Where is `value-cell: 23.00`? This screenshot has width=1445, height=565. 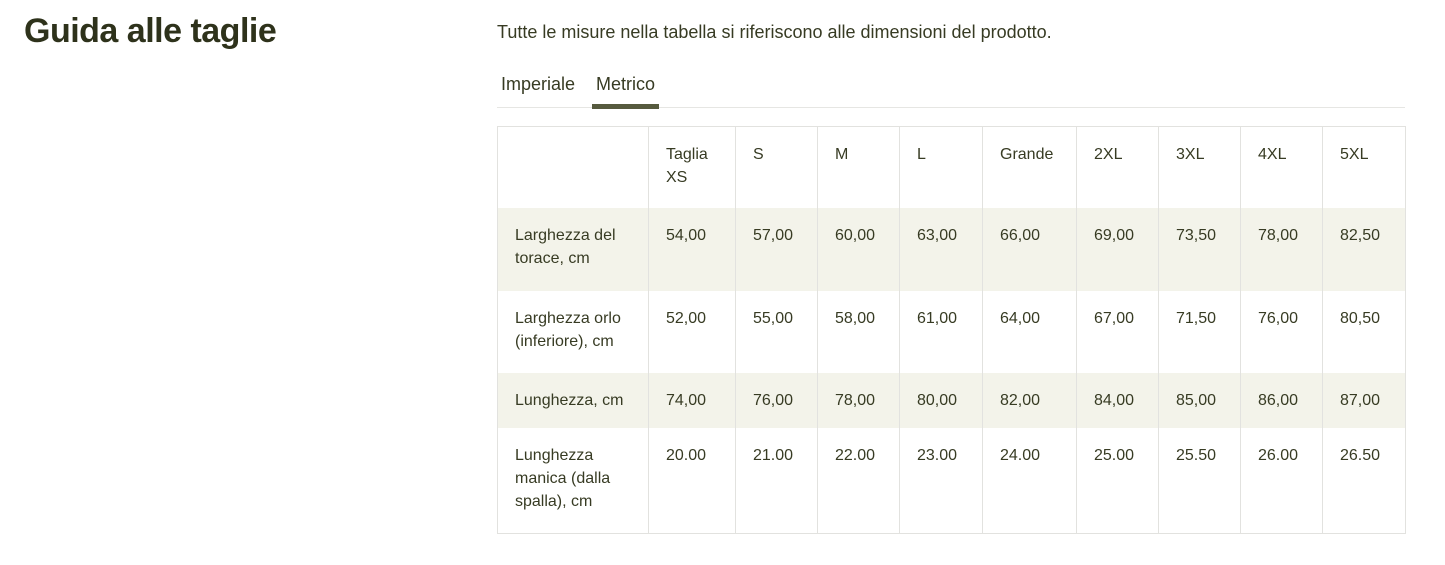 value-cell: 23.00 is located at coordinates (941, 480).